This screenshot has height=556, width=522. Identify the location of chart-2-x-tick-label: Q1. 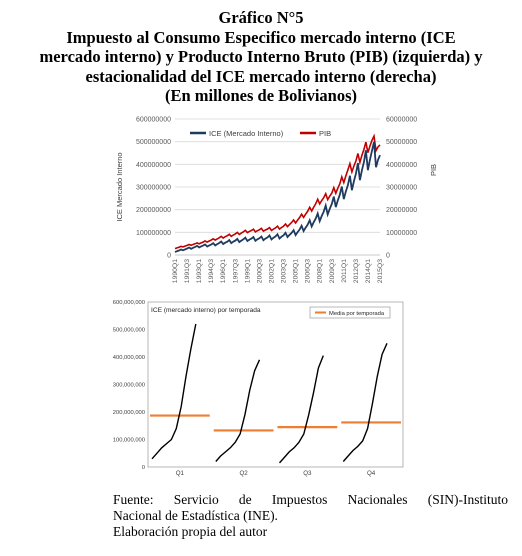
(180, 473).